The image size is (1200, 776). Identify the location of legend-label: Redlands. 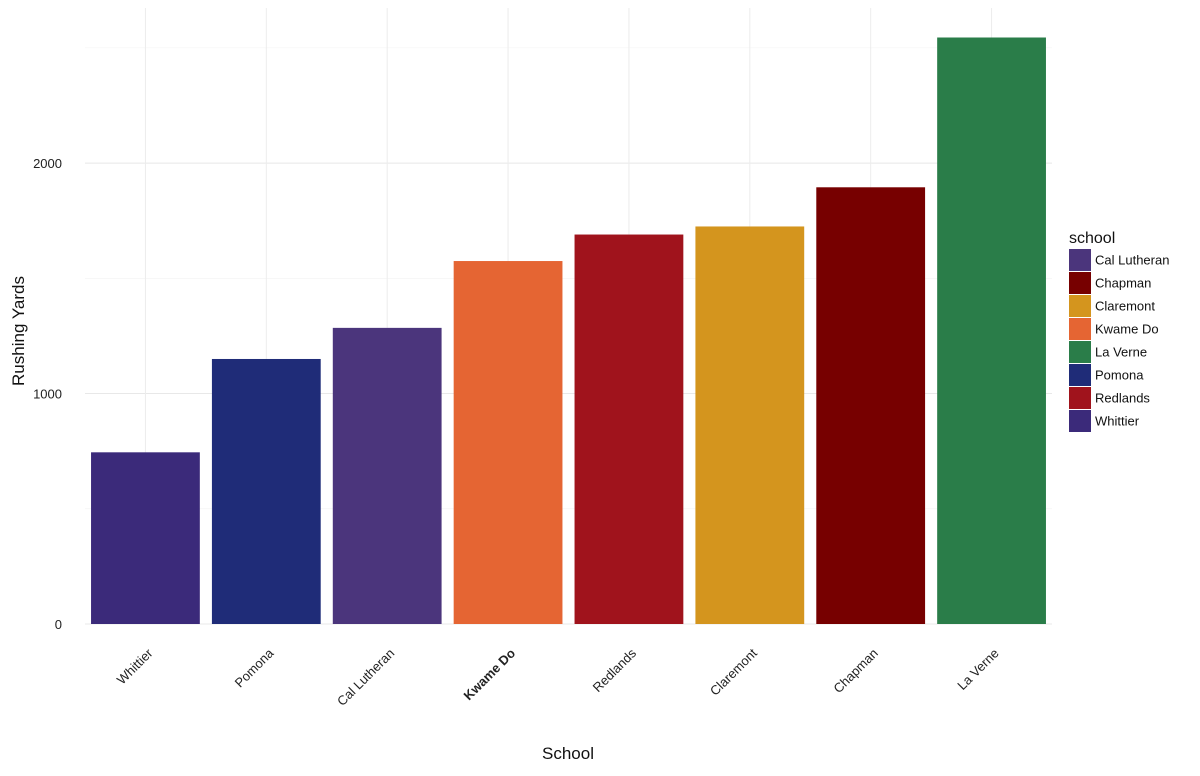
(1122, 398).